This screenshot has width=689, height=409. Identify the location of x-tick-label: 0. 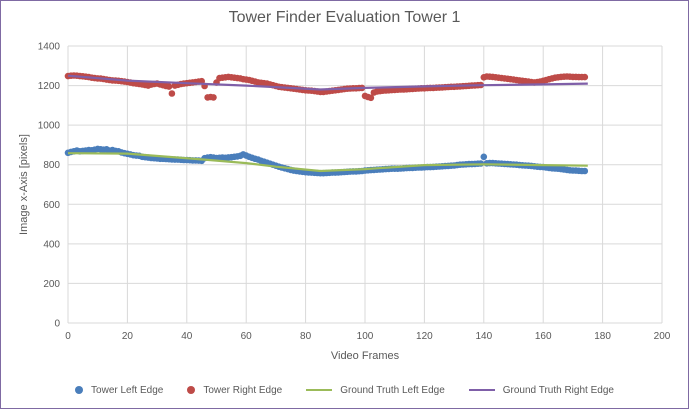
(68, 336).